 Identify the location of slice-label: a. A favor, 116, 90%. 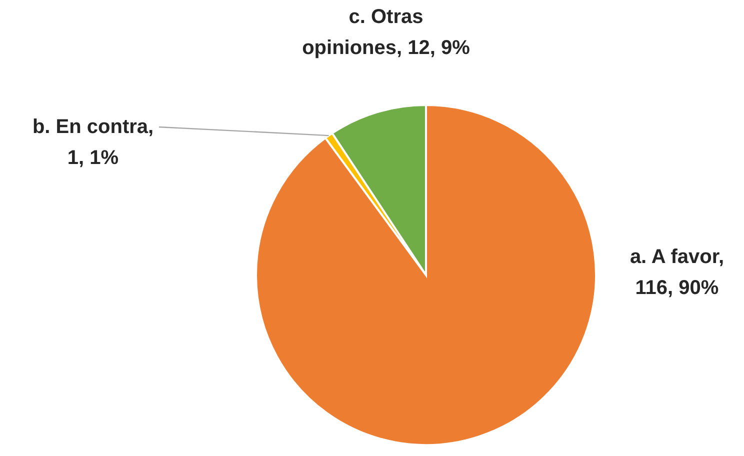
(677, 272).